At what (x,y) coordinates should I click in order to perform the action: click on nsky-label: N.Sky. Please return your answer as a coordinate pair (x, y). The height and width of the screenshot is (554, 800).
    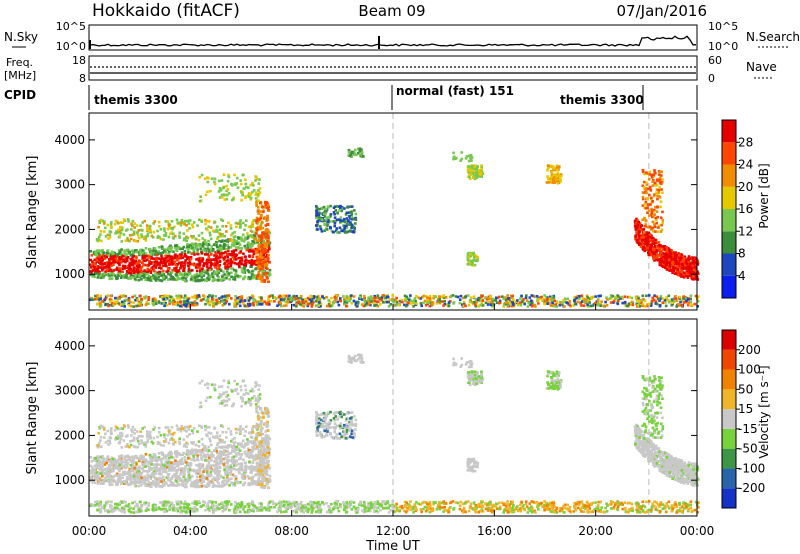
    Looking at the image, I should click on (21, 37).